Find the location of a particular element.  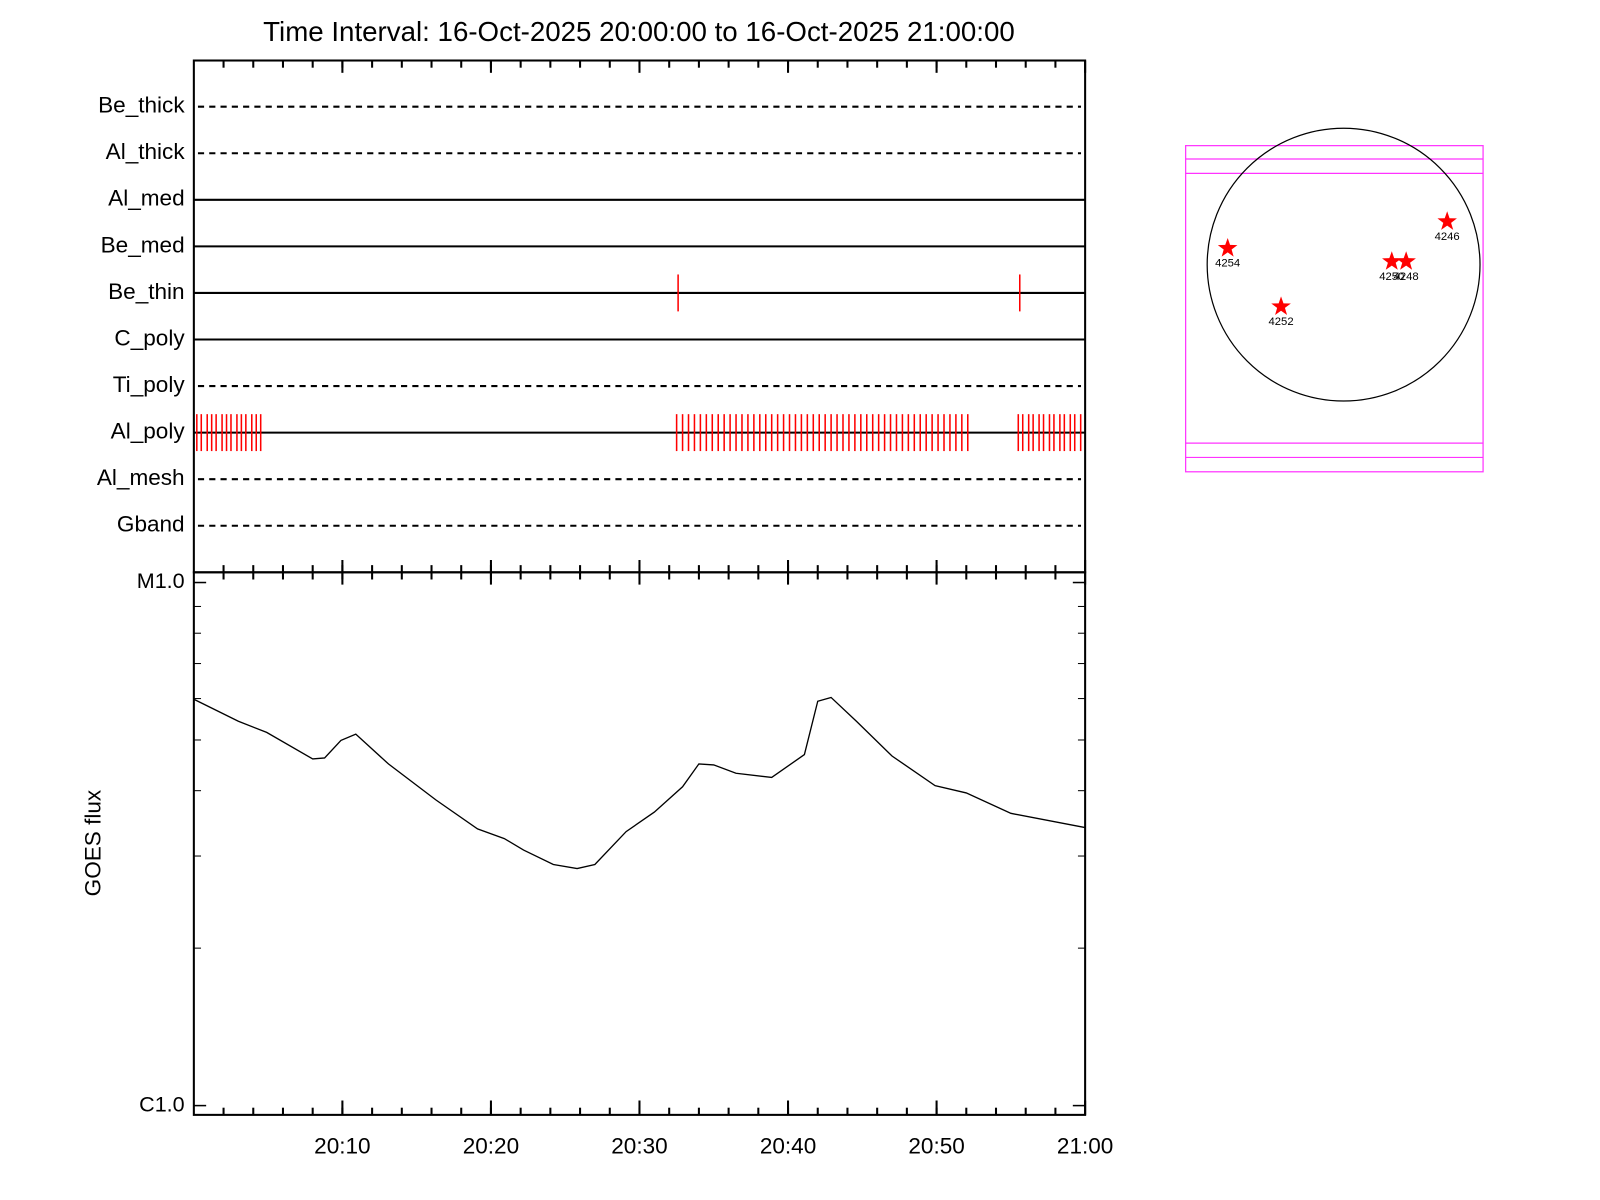

y-tick-label: C1.0 is located at coordinates (161, 1104).